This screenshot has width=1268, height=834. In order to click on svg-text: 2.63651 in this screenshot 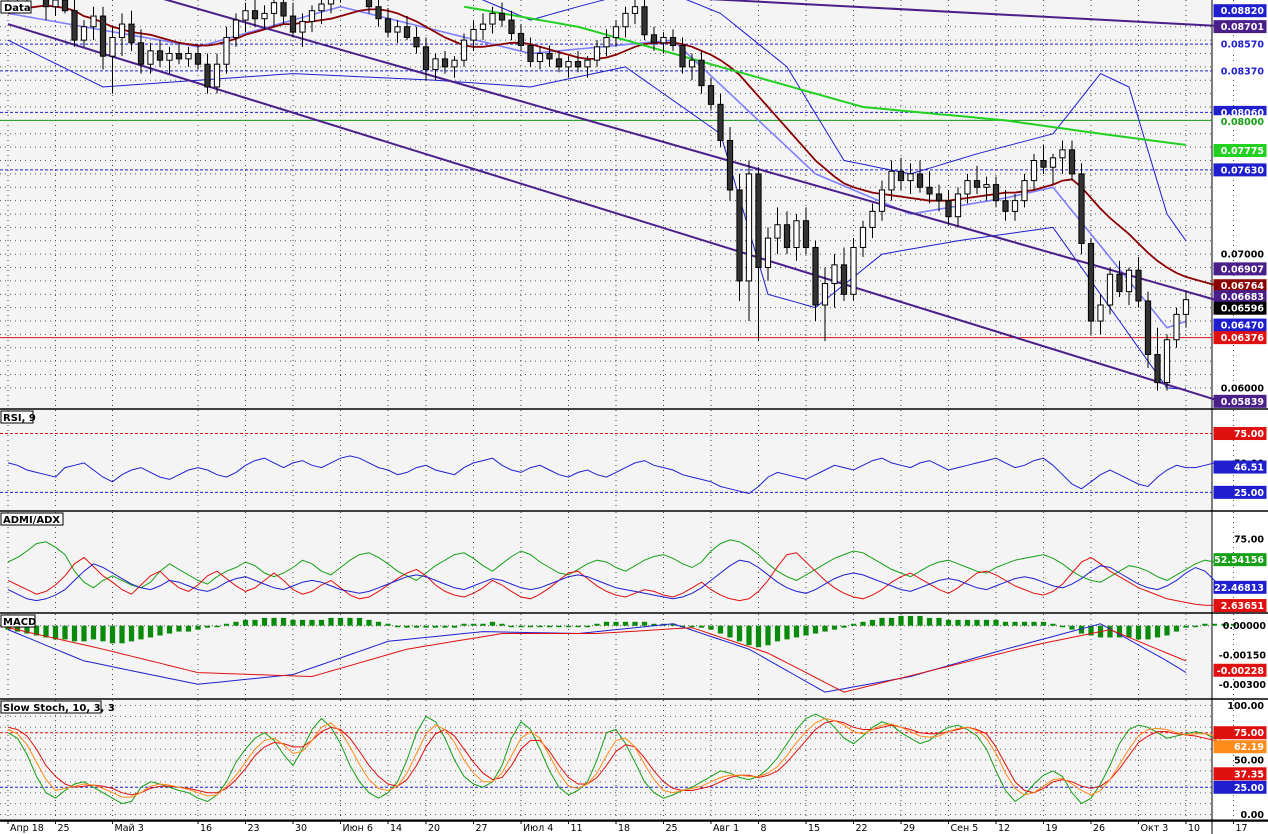, I will do `click(1242, 606)`.